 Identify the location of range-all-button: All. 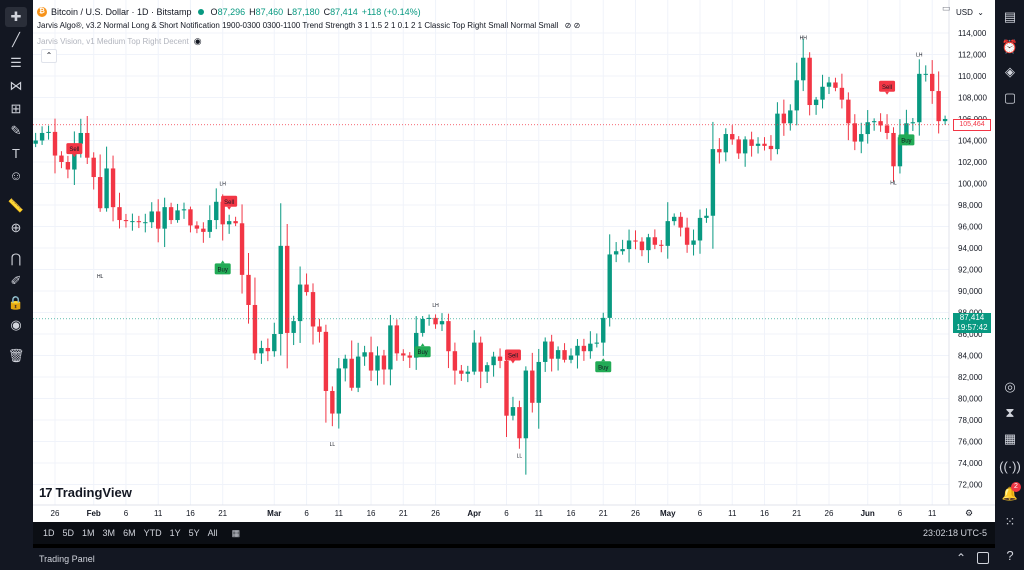
(212, 533).